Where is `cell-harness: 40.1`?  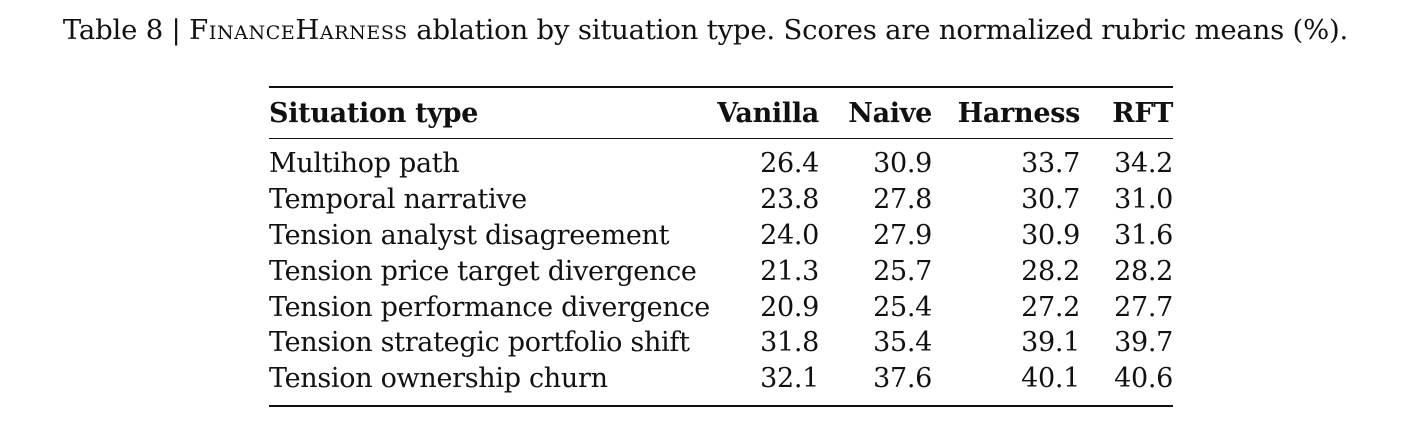 cell-harness: 40.1 is located at coordinates (1050, 379).